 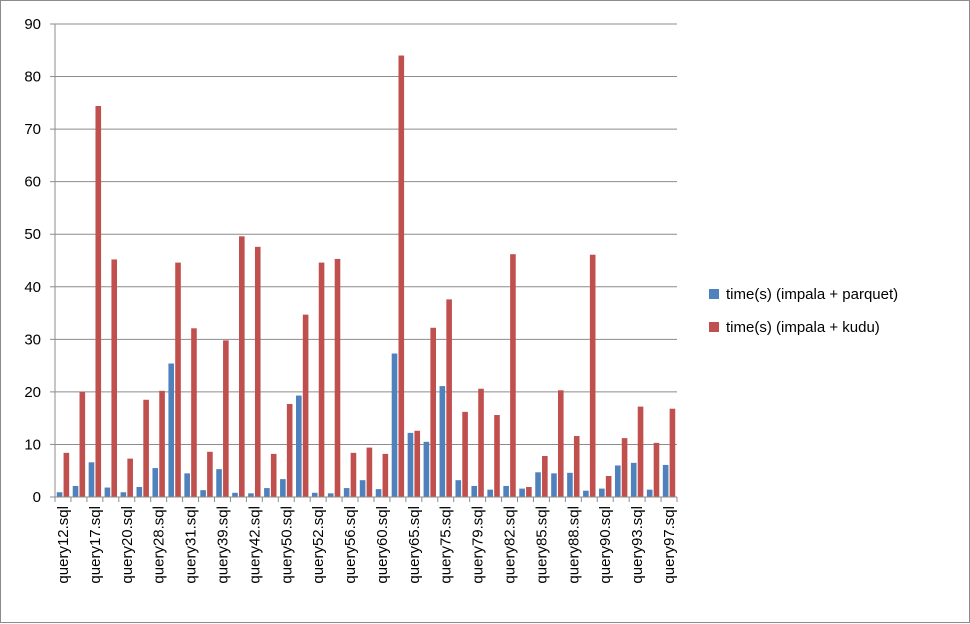 I want to click on legend-label-kudu: time(s) (impala + kudu), so click(x=803, y=327).